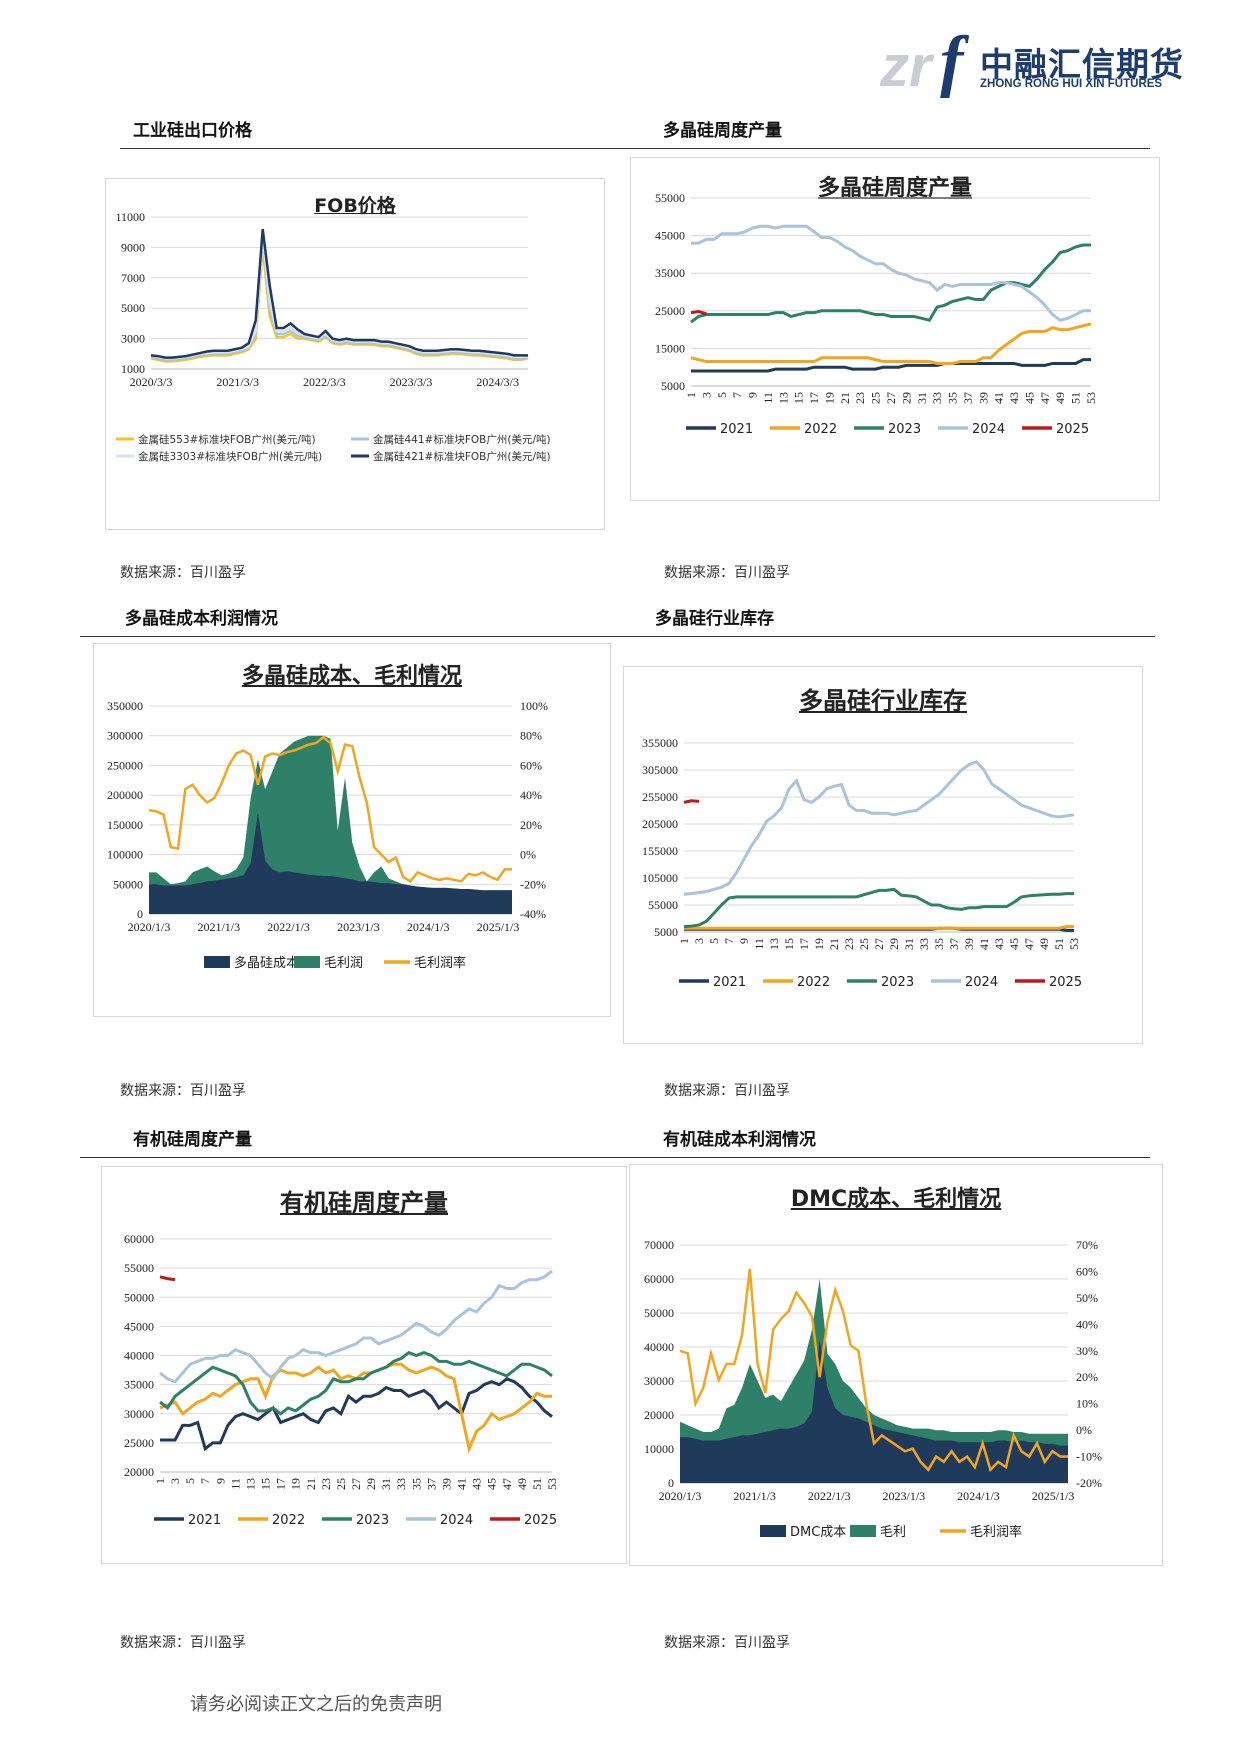 The height and width of the screenshot is (1755, 1241). I want to click on y2-tick-label: 80%, so click(531, 736).